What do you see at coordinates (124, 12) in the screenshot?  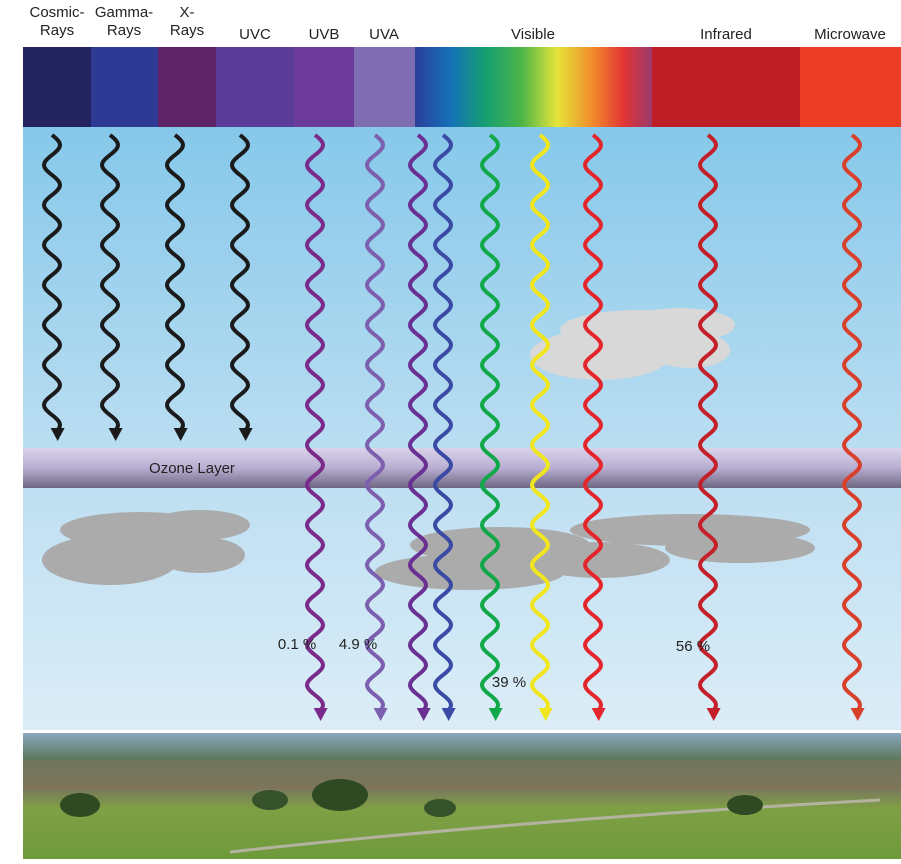 I see `band-label: Gamma-` at bounding box center [124, 12].